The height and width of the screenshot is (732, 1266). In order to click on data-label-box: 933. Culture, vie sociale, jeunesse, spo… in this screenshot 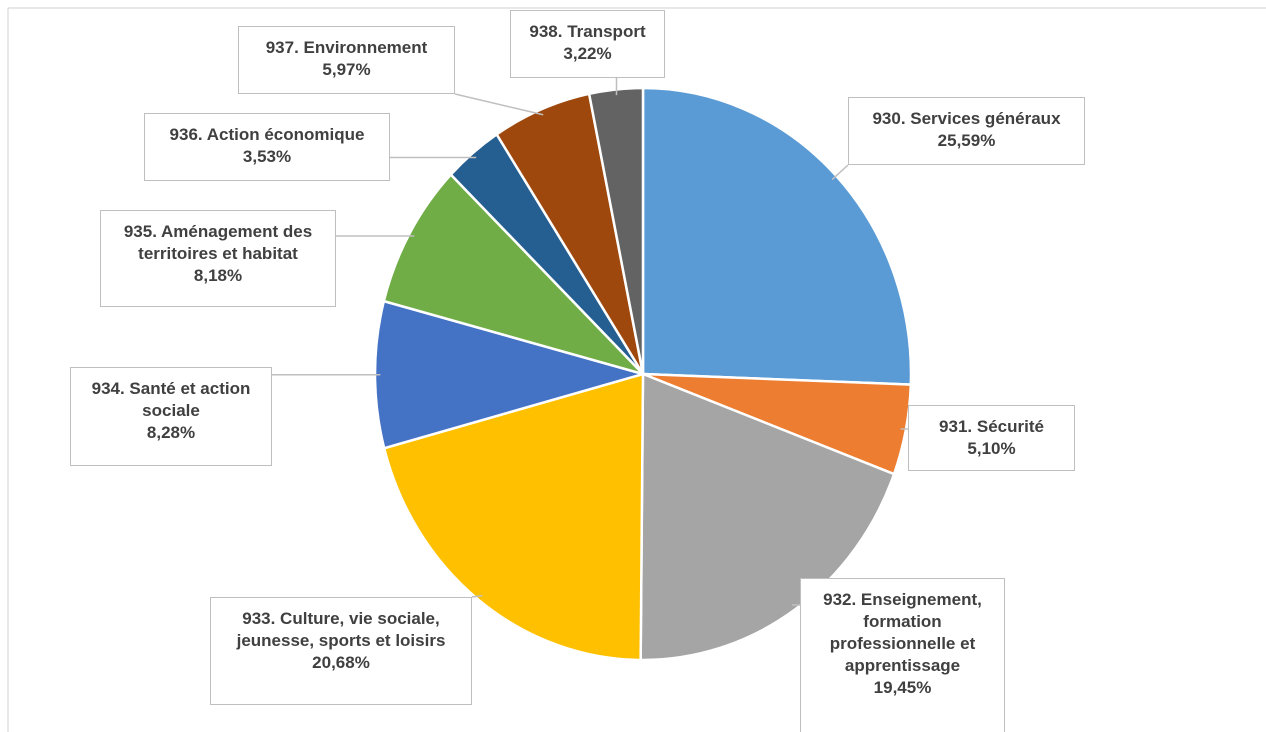, I will do `click(341, 651)`.